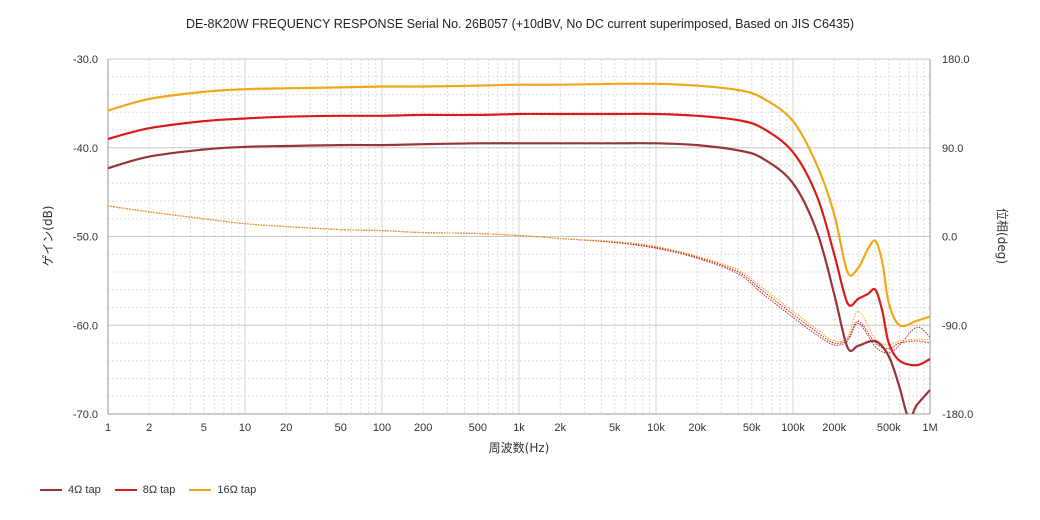  I want to click on x-tick-label: 20k, so click(697, 428).